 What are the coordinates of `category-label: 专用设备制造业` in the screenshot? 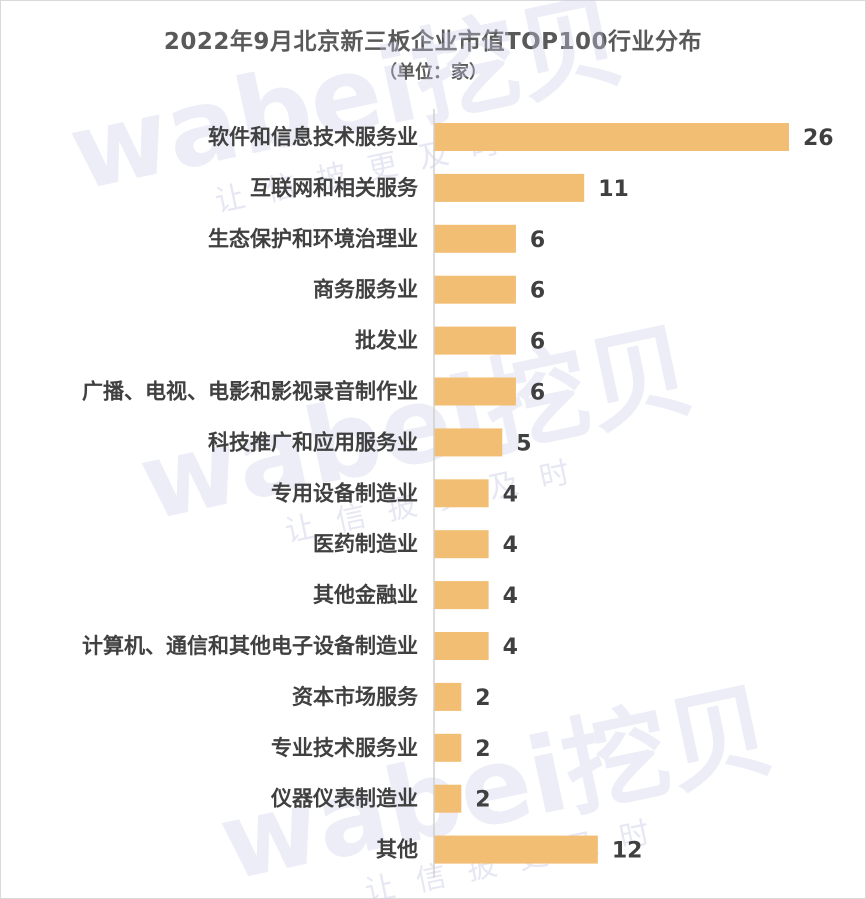 It's located at (344, 493).